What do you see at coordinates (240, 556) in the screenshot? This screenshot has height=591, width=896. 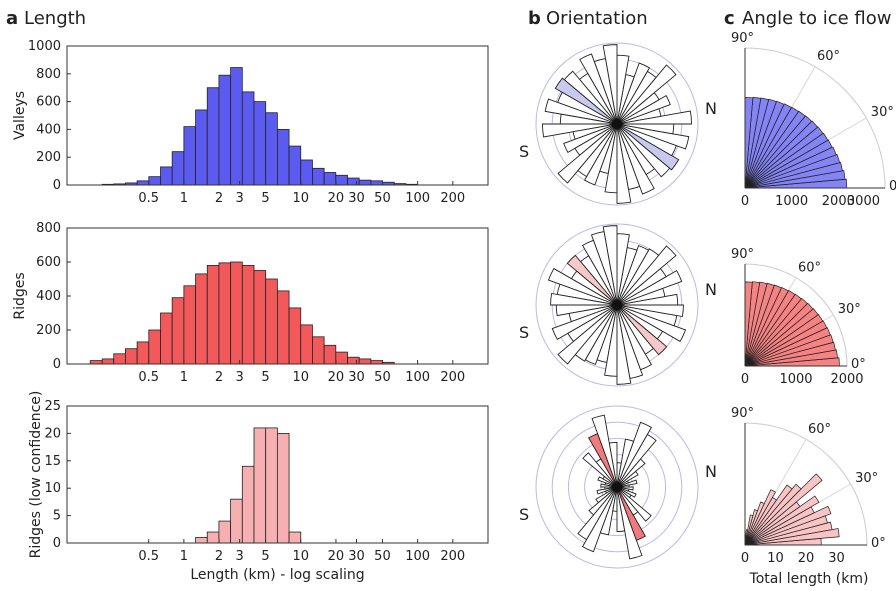 I see `length-ridges-low-confidence-xtick-label: 3` at bounding box center [240, 556].